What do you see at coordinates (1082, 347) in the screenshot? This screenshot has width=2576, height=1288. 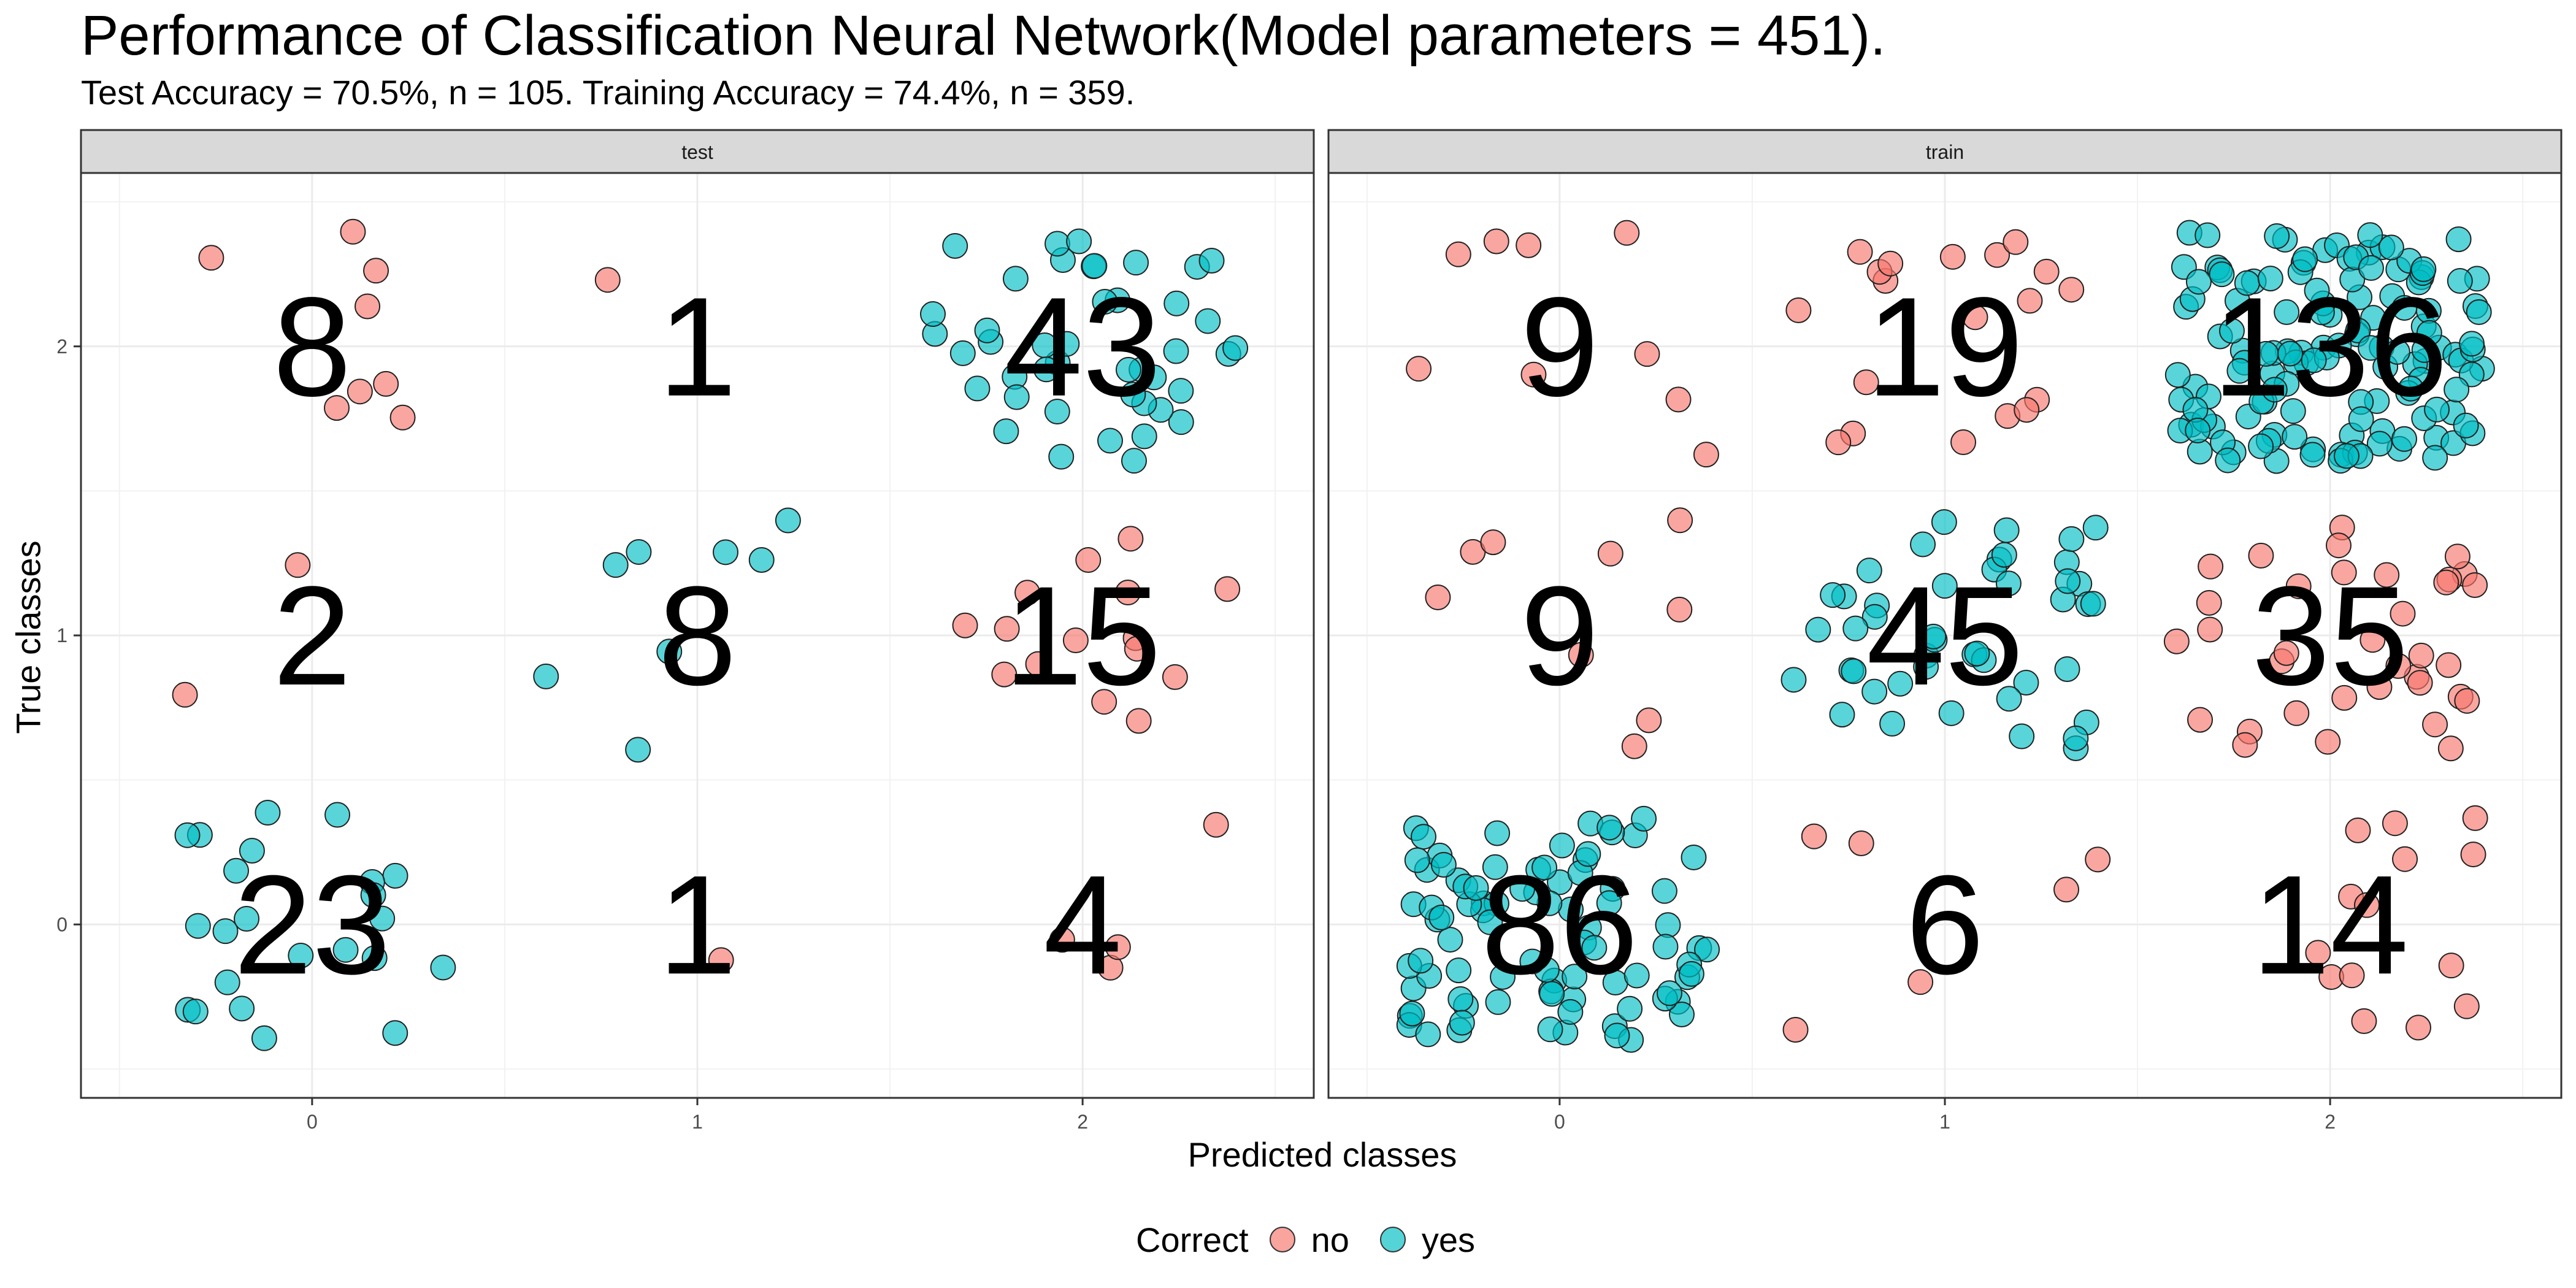 I see `count-label-test-pred2-true2: 43` at bounding box center [1082, 347].